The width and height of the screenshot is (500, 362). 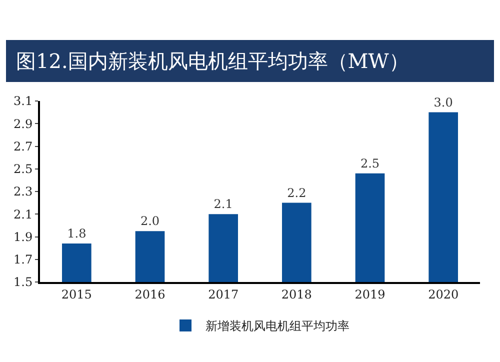 What do you see at coordinates (23, 169) in the screenshot?
I see `y-tick-label: 2.5` at bounding box center [23, 169].